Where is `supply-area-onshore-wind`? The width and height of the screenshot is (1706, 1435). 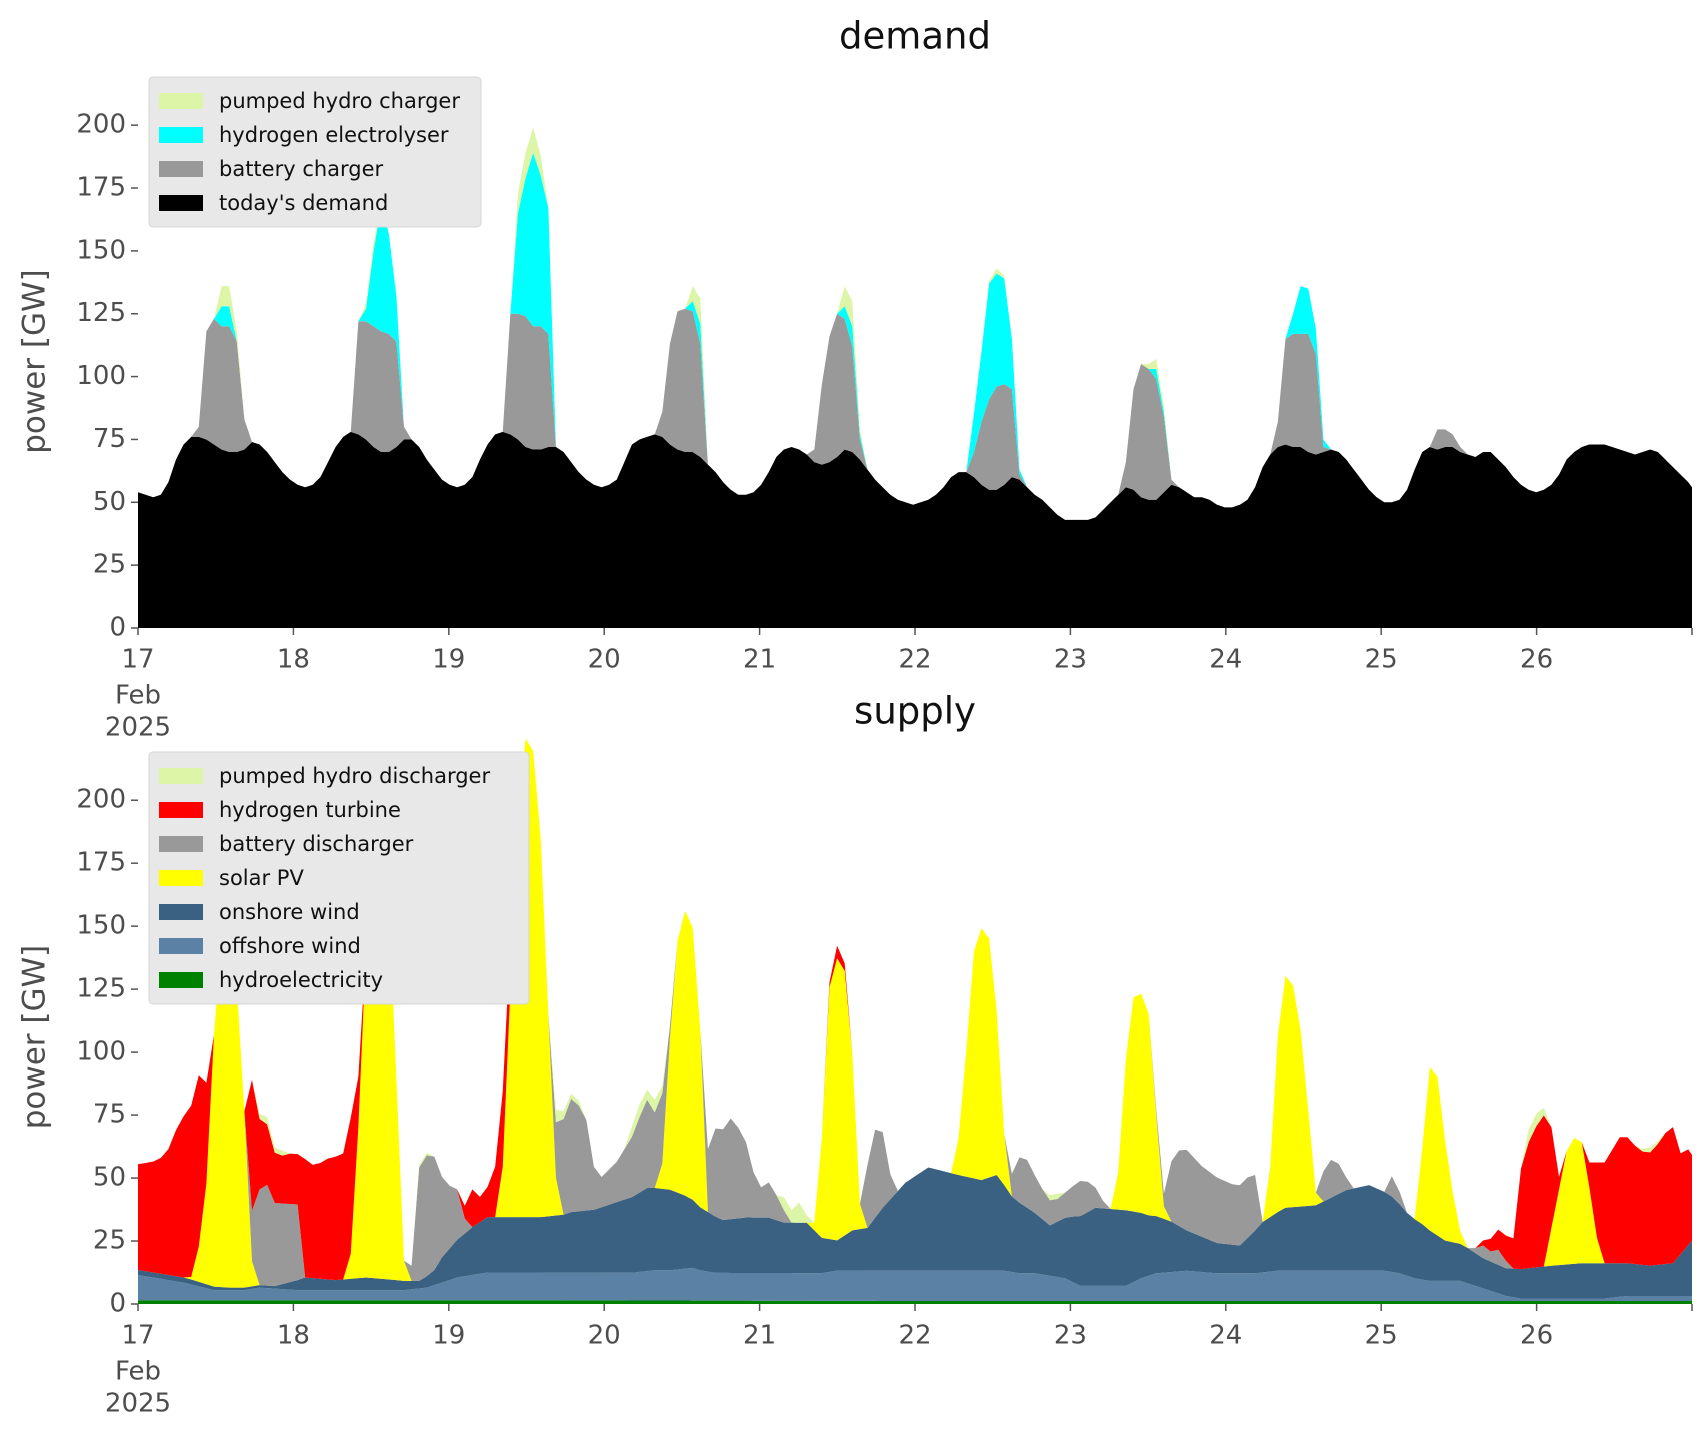 supply-area-onshore-wind is located at coordinates (915, 1233).